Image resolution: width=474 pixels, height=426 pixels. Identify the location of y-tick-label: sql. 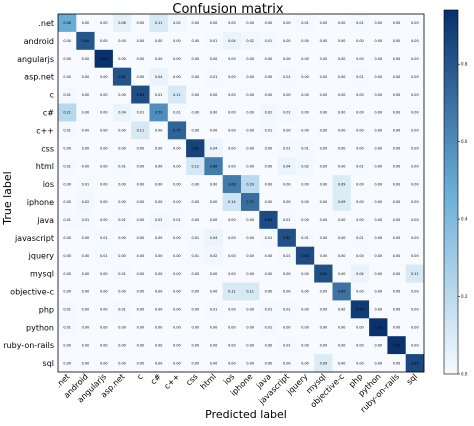
(48, 363).